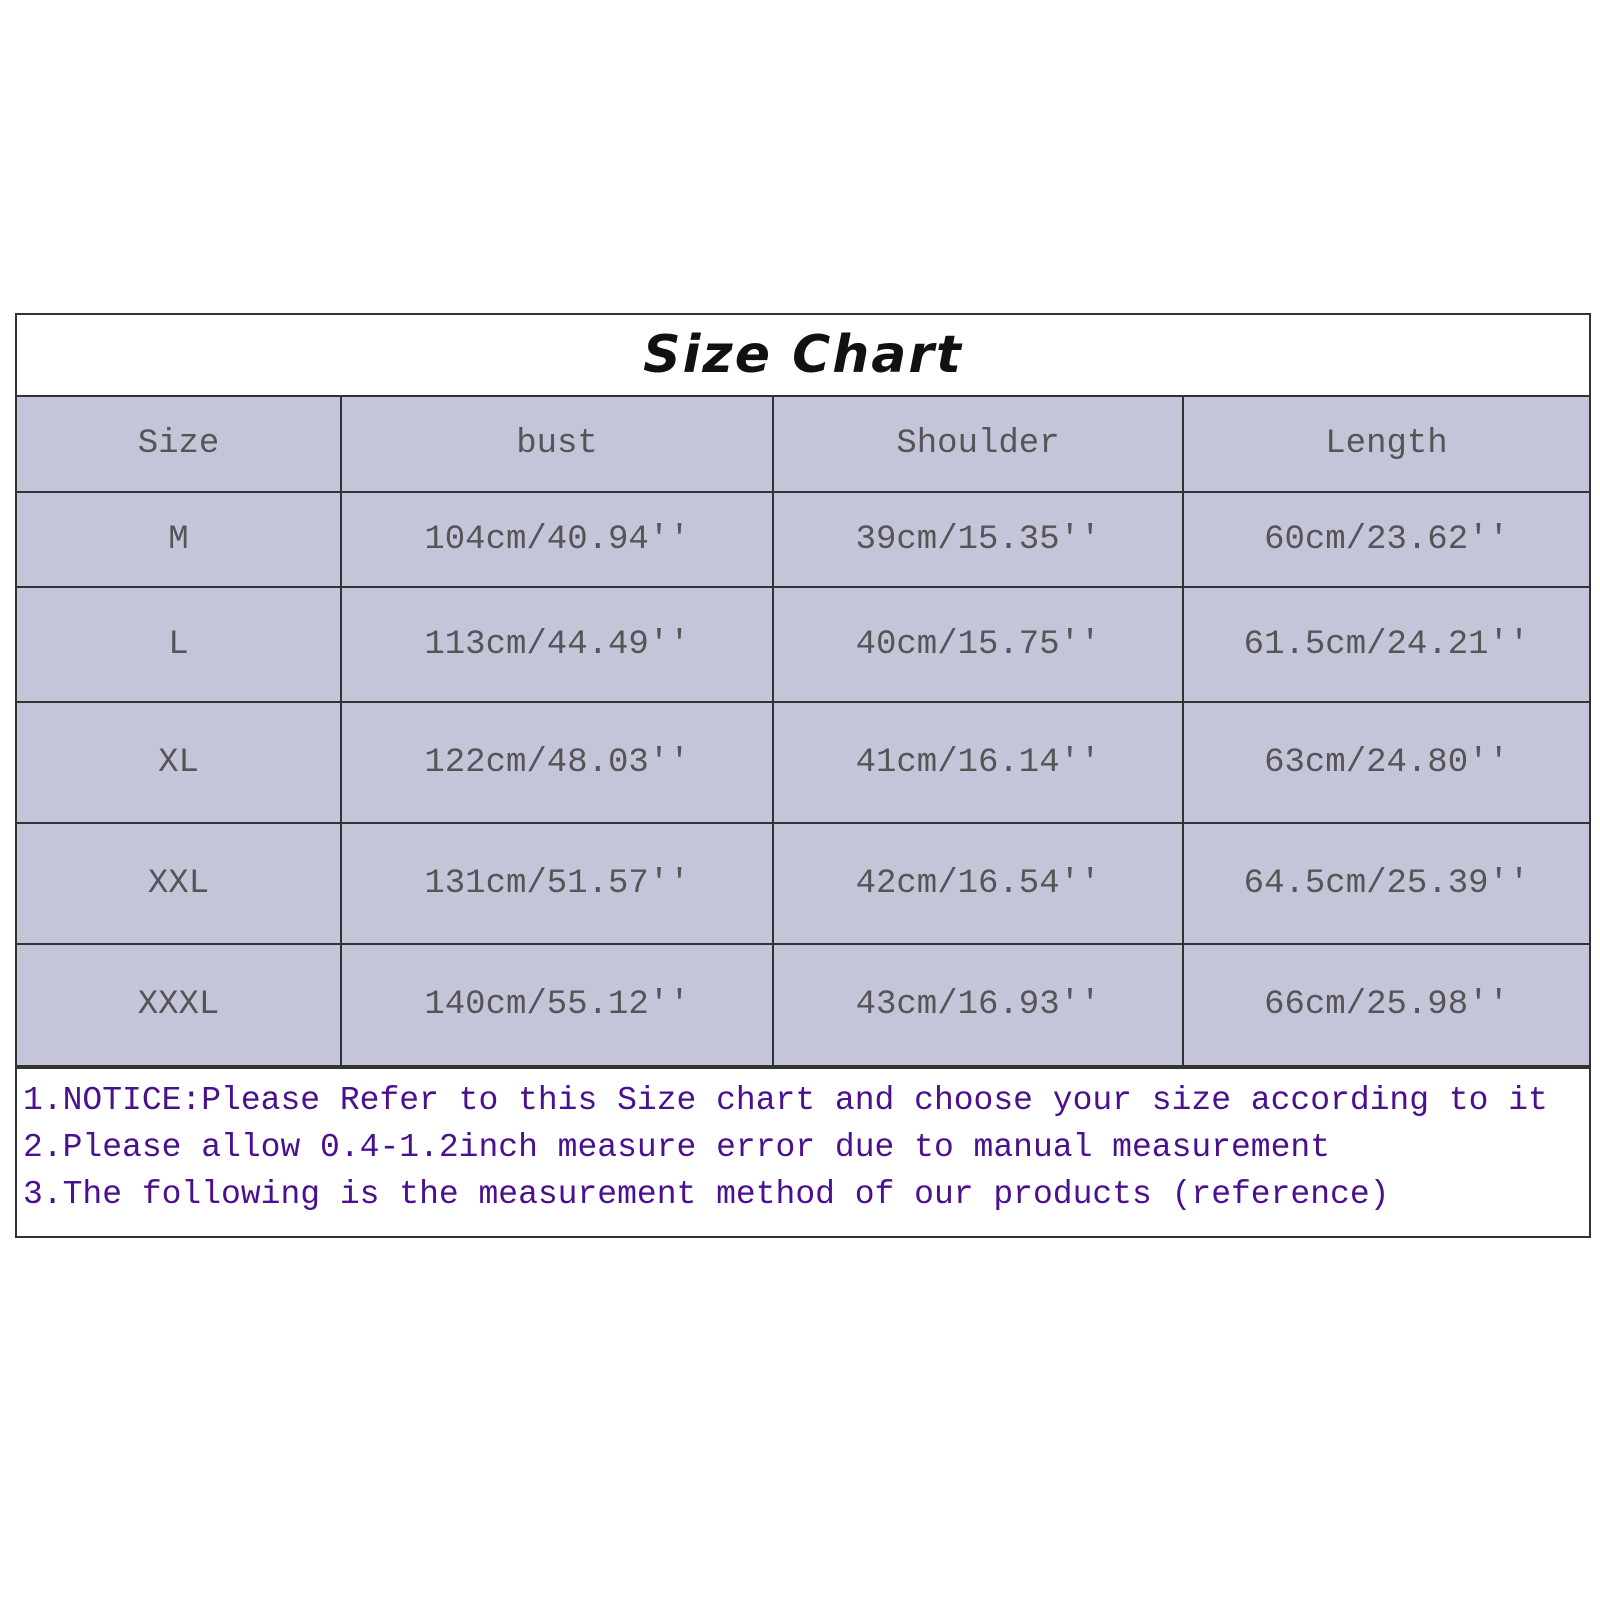 The image size is (1600, 1600). I want to click on header-row: Size bust Shoulder Length, so click(803, 445).